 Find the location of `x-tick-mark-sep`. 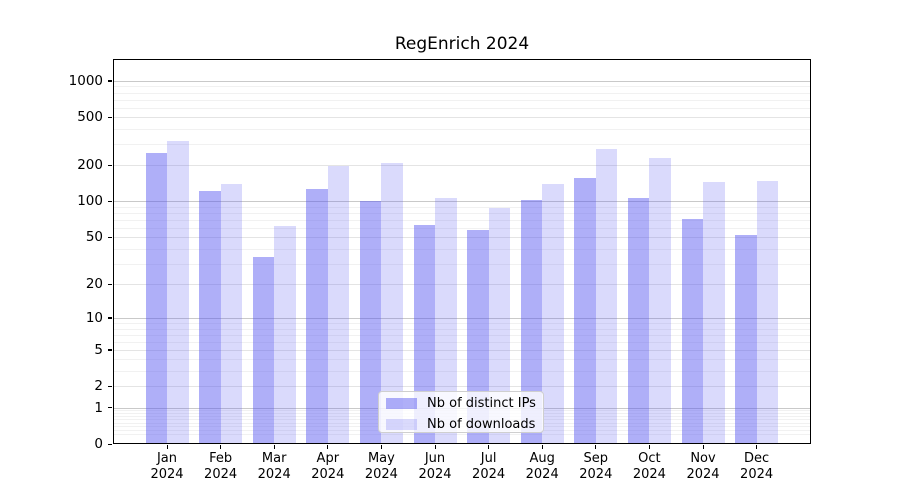

x-tick-mark-sep is located at coordinates (596, 447).